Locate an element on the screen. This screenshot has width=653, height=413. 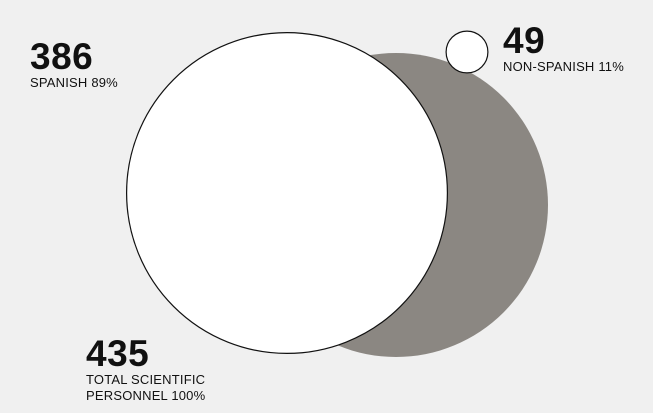
bubble-non-spanish is located at coordinates (467, 52).